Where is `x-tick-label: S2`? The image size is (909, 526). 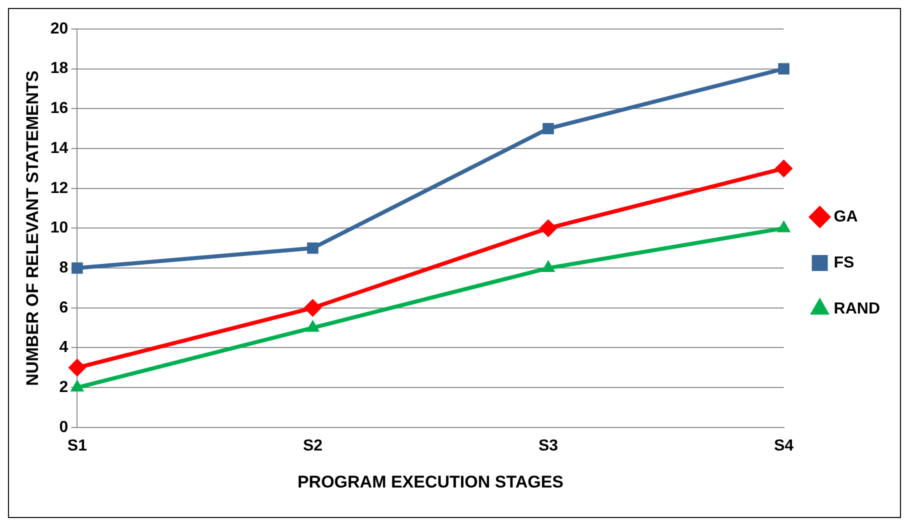
x-tick-label: S2 is located at coordinates (312, 445).